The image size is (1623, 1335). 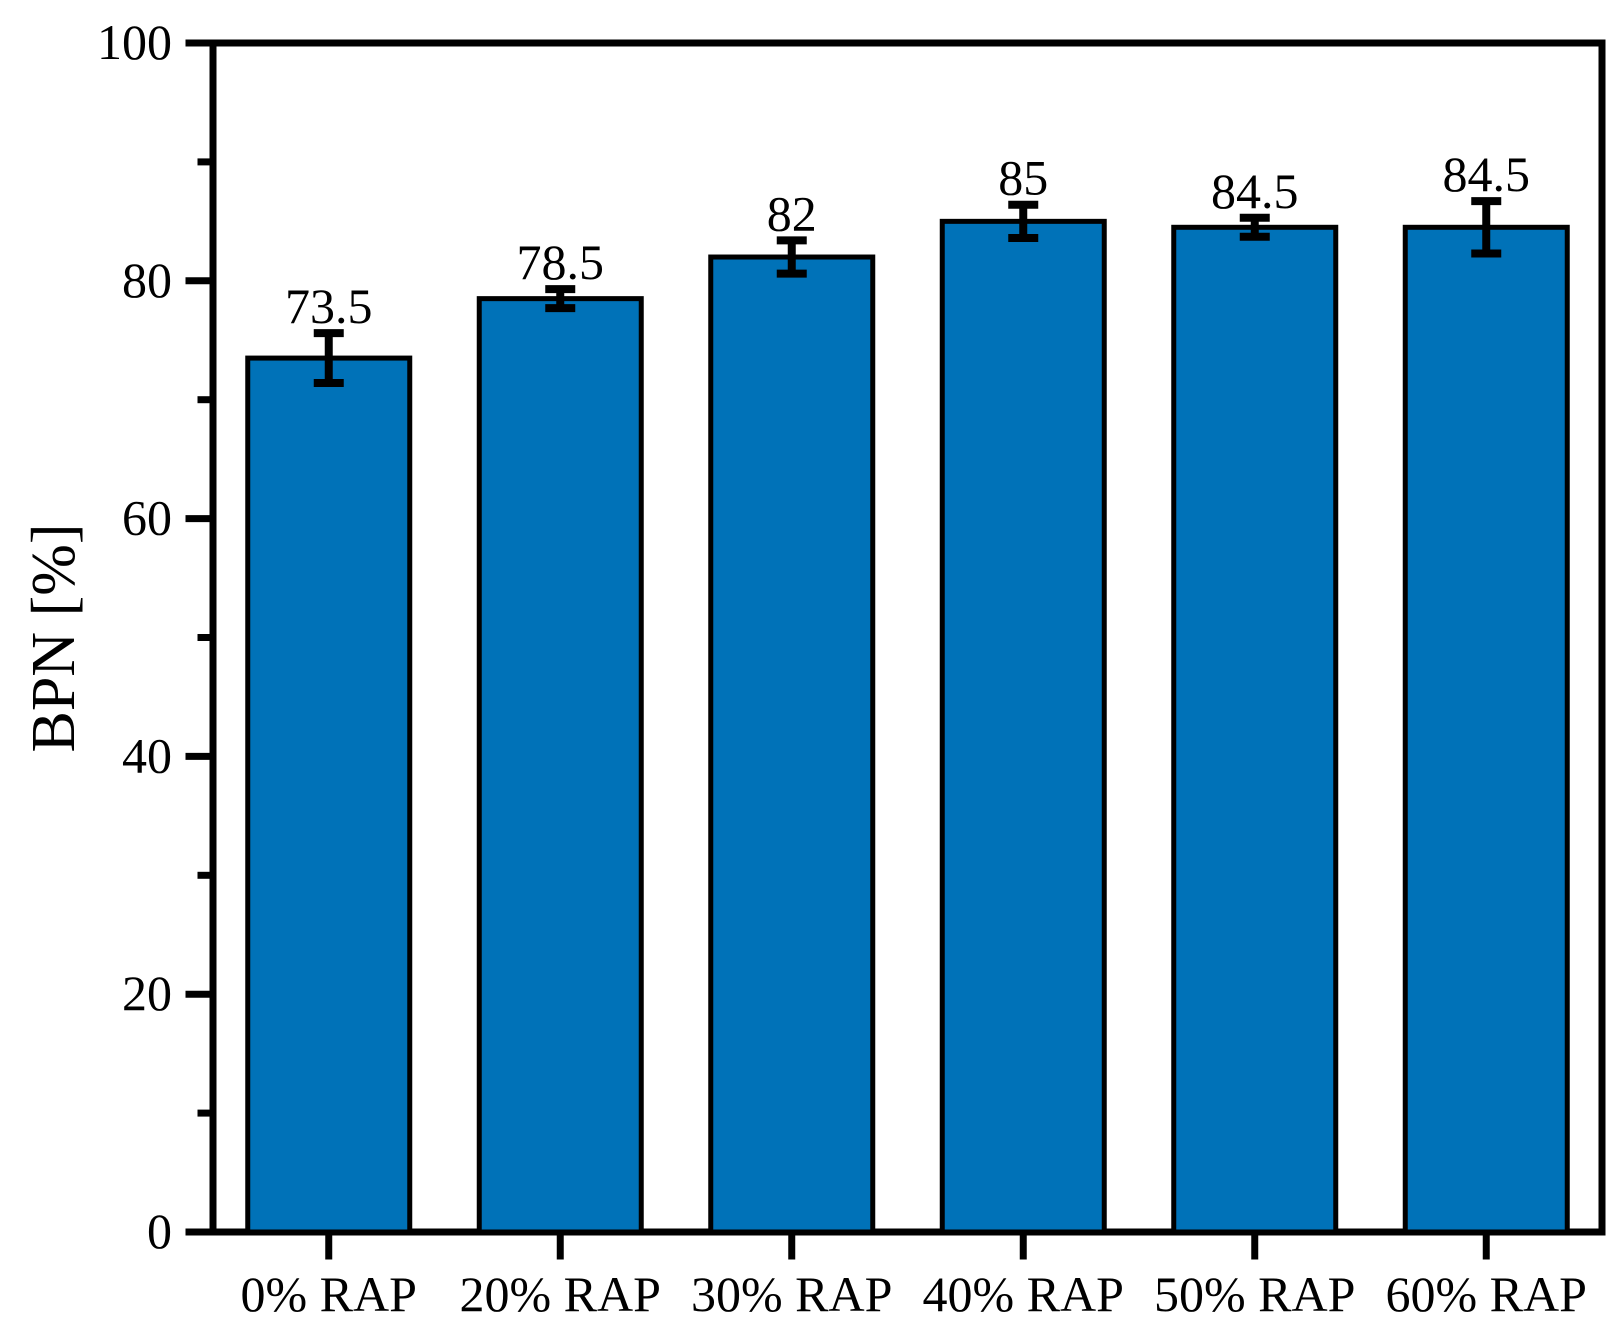 I want to click on x-category-label: 30% RAP, so click(x=791, y=1294).